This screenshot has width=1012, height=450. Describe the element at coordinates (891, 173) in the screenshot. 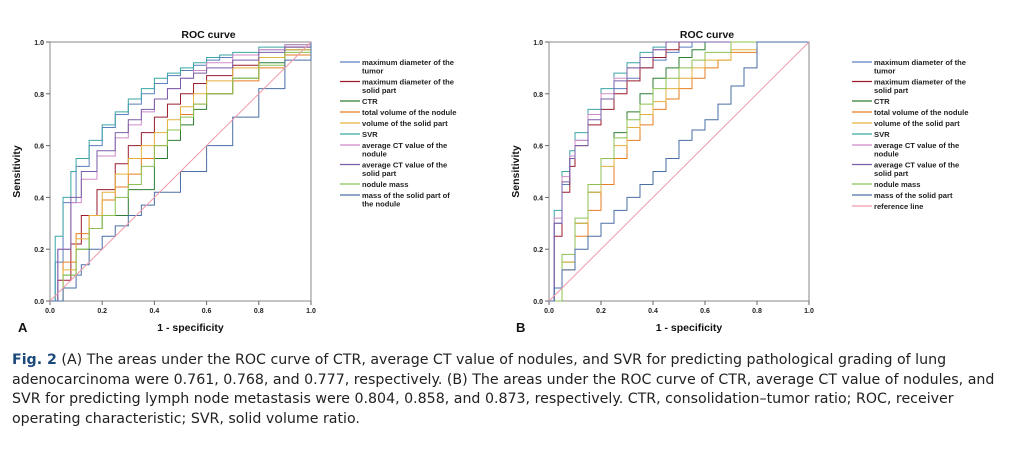

I see `panel-b-legend-label-average-ct-value-of-the-solid-part: solid part` at that location.